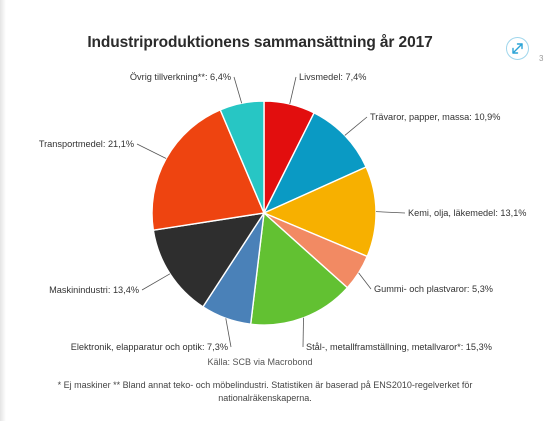 This screenshot has width=545, height=421. What do you see at coordinates (467, 213) in the screenshot?
I see `slice-label-3: Kemi, olja, läkemedel: 13,1%` at bounding box center [467, 213].